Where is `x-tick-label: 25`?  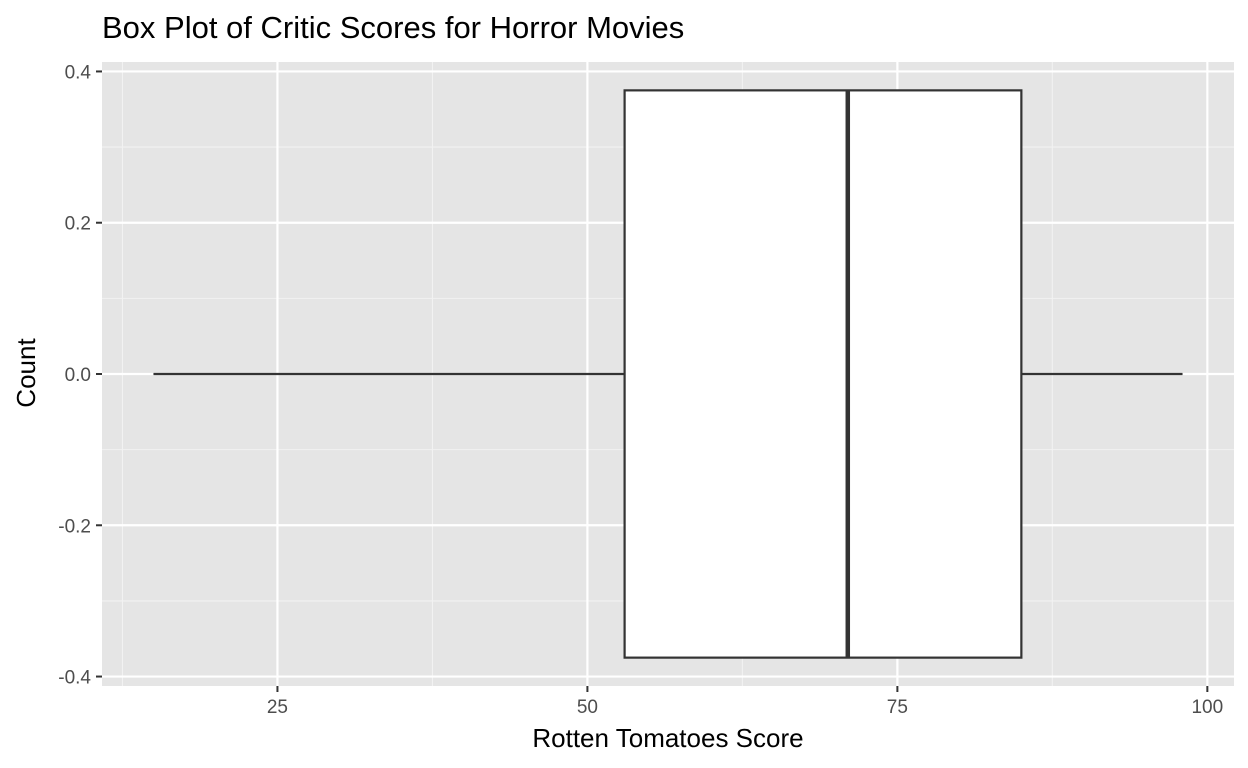 x-tick-label: 25 is located at coordinates (277, 707).